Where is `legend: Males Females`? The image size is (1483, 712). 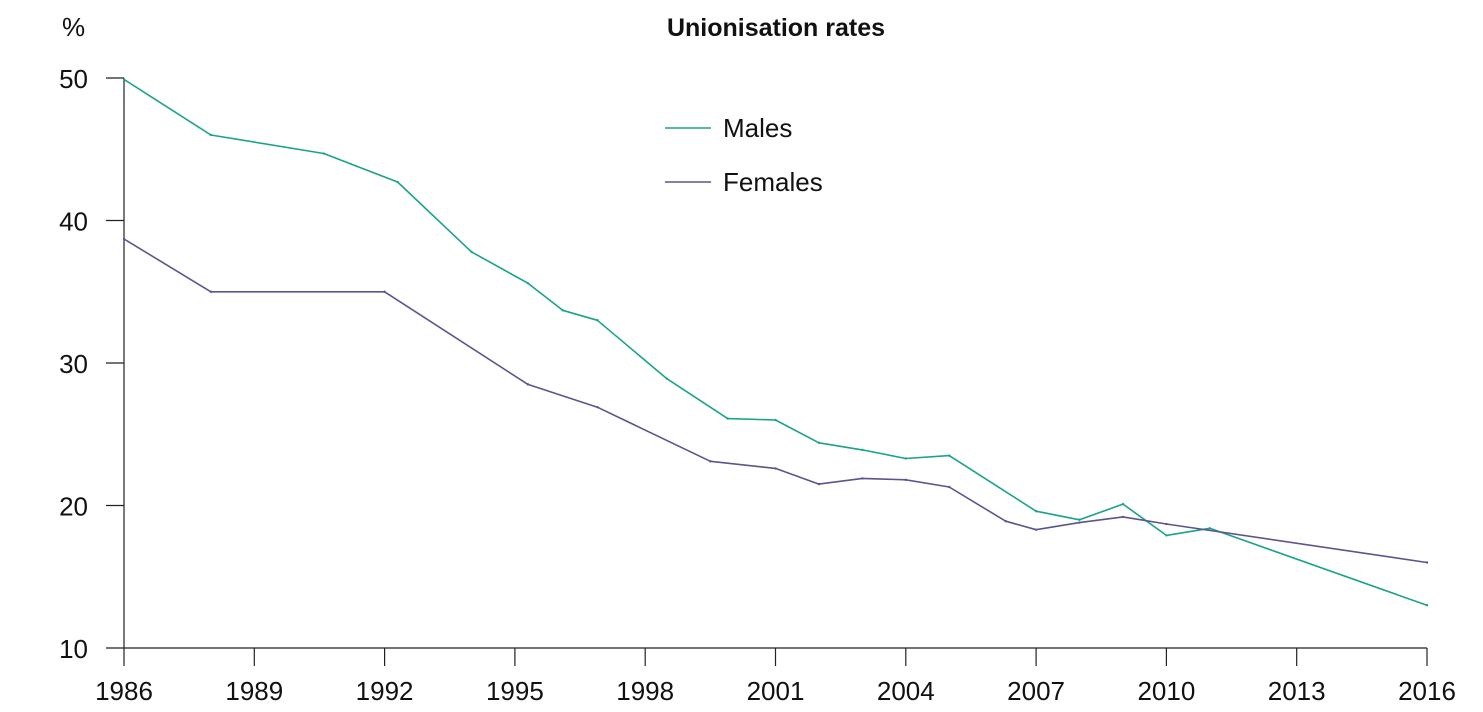 legend: Males Females is located at coordinates (744, 155).